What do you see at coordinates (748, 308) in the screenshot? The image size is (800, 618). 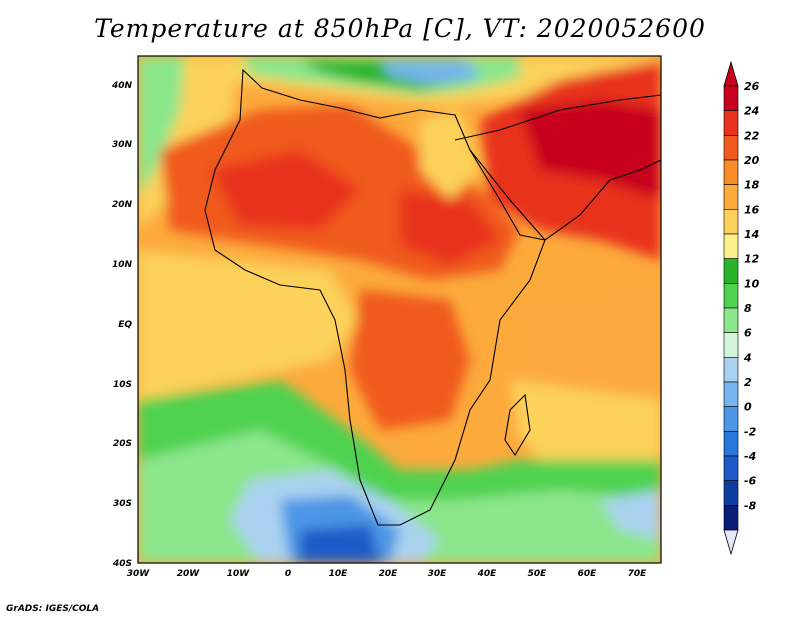 I see `colorbar-label: 8` at bounding box center [748, 308].